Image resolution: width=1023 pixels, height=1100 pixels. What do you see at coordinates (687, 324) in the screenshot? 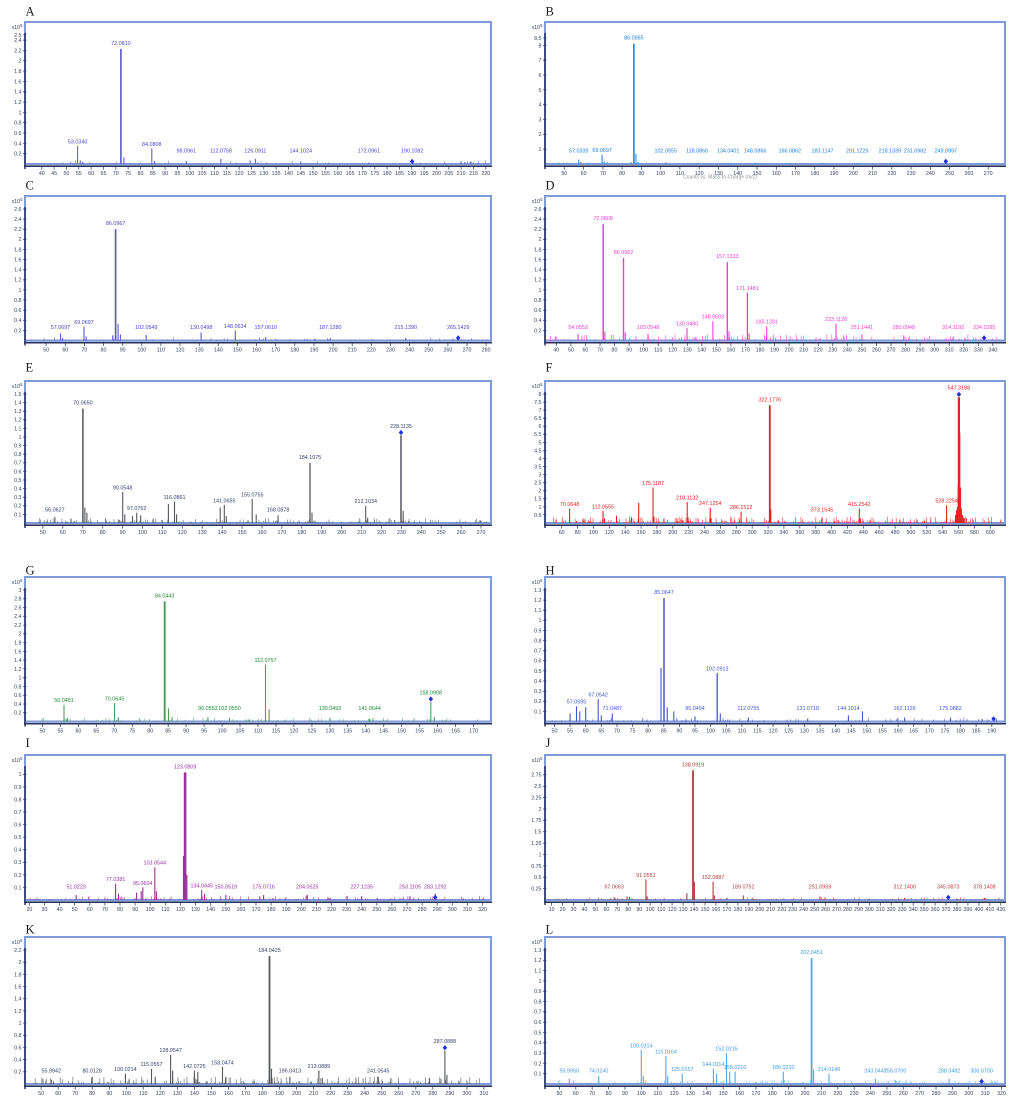
I see `svg-text: 130.0480` at bounding box center [687, 324].